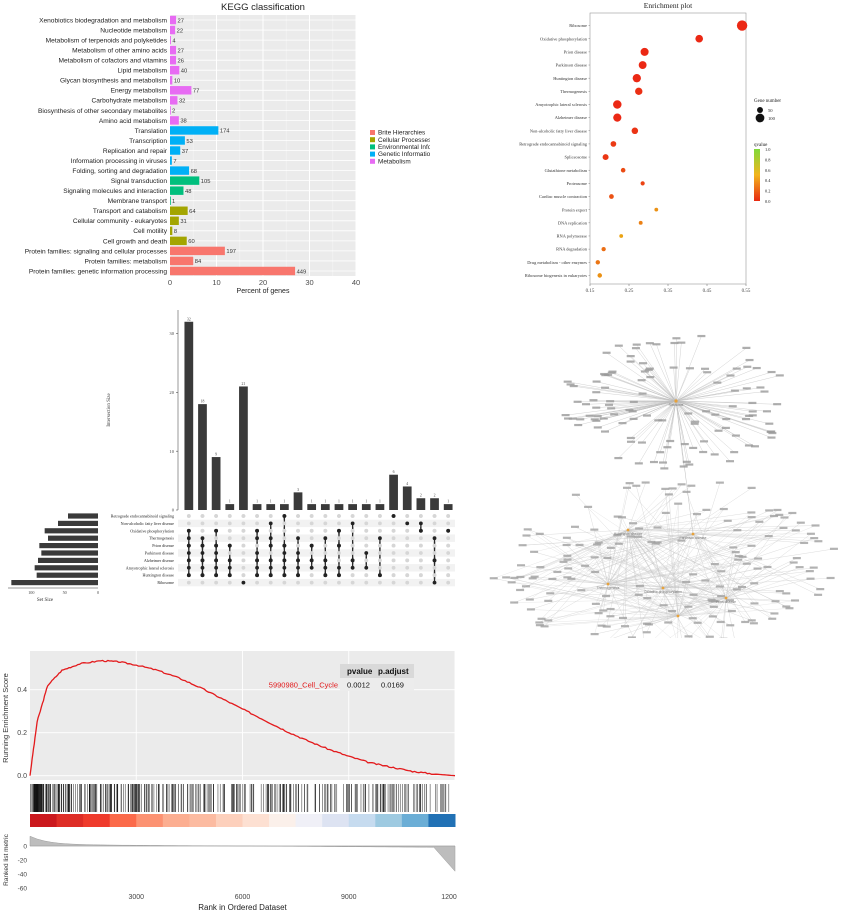 The image size is (860, 915). Describe the element at coordinates (573, 222) in the screenshot. I see `term-label: DNA replication` at that location.